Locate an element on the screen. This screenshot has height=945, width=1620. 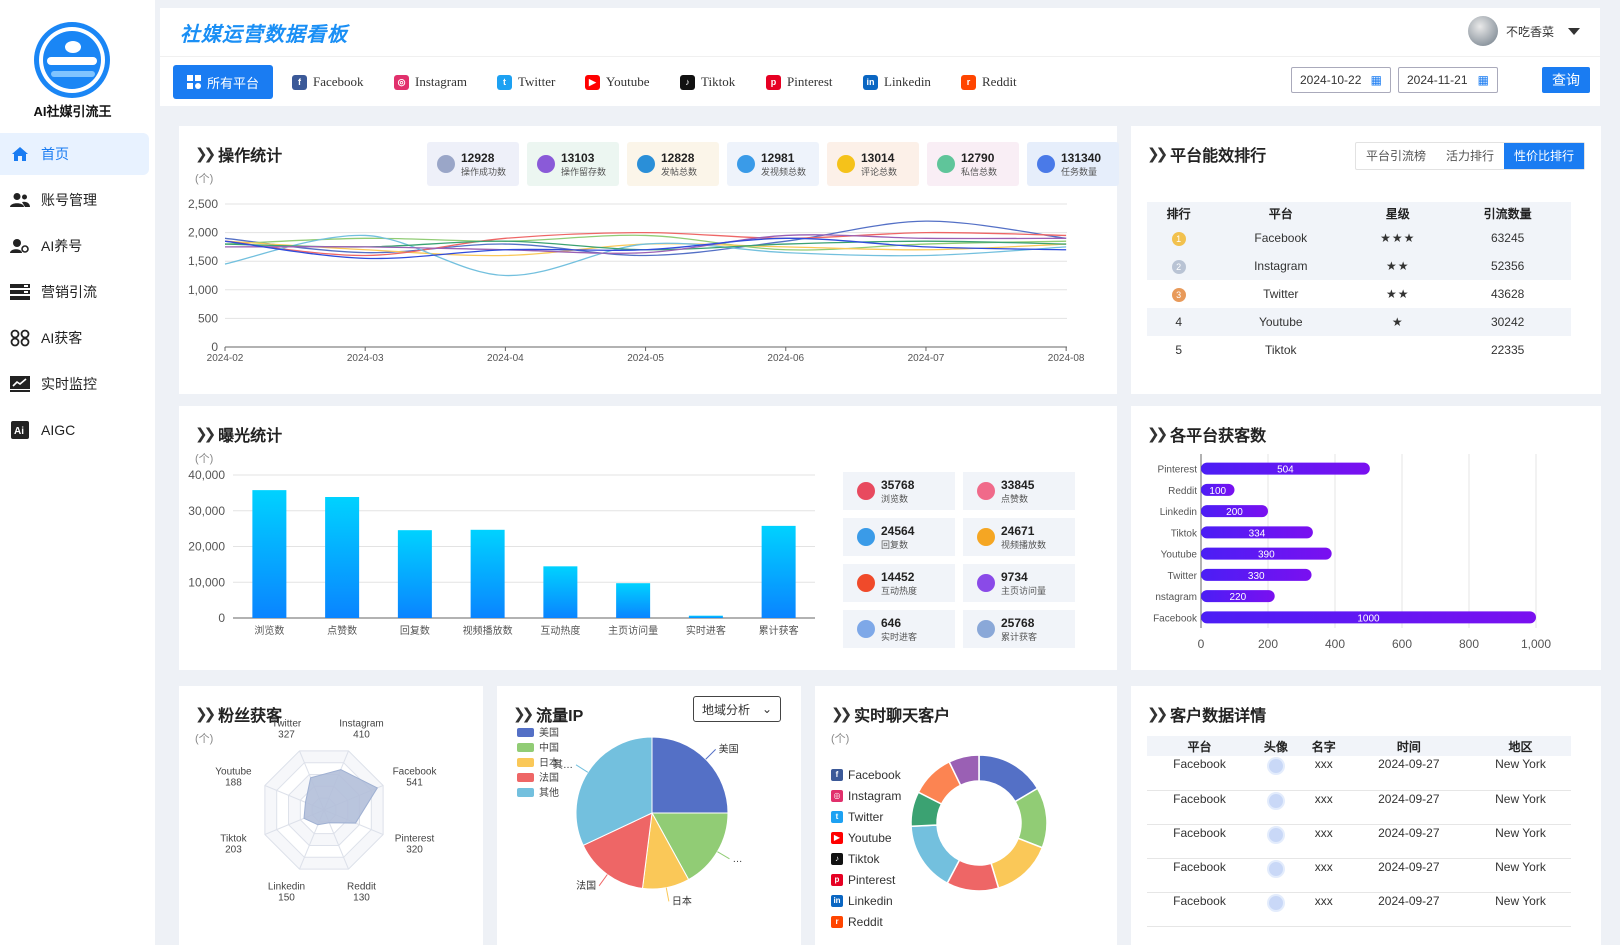
legend-item: r Reddit is located at coordinates (866, 921).